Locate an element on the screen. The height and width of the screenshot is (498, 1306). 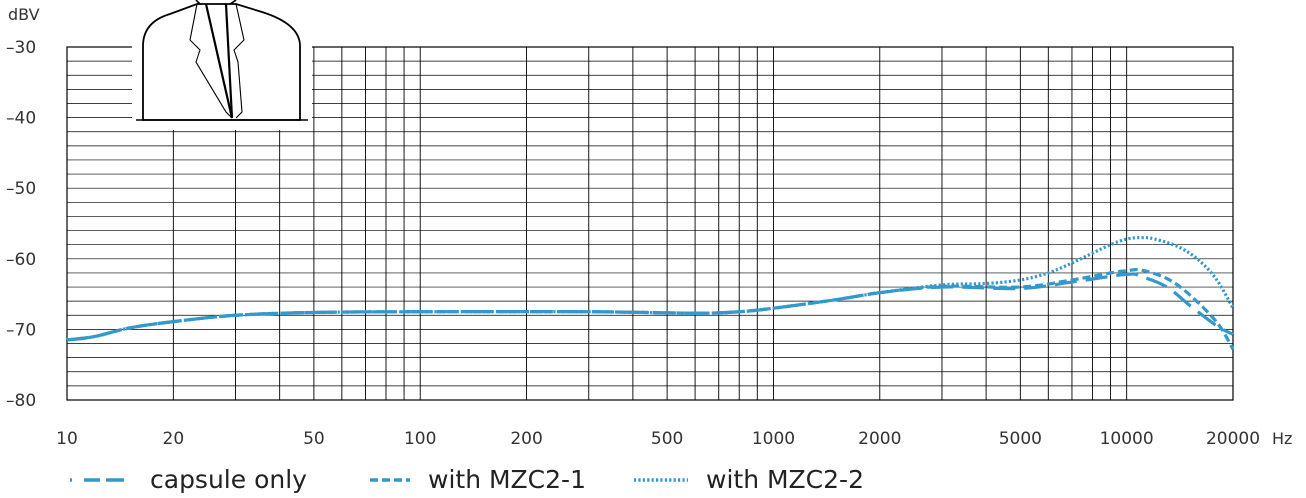
x-tick-label: 50 is located at coordinates (314, 439).